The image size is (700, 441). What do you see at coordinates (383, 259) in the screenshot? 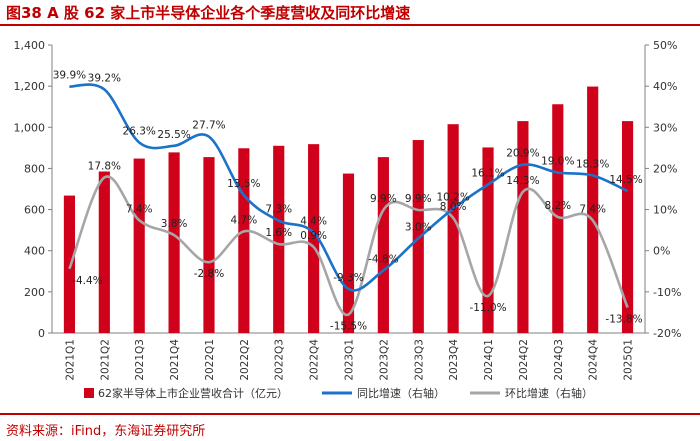
I see `yoy-data-label: -4.8%` at bounding box center [383, 259].